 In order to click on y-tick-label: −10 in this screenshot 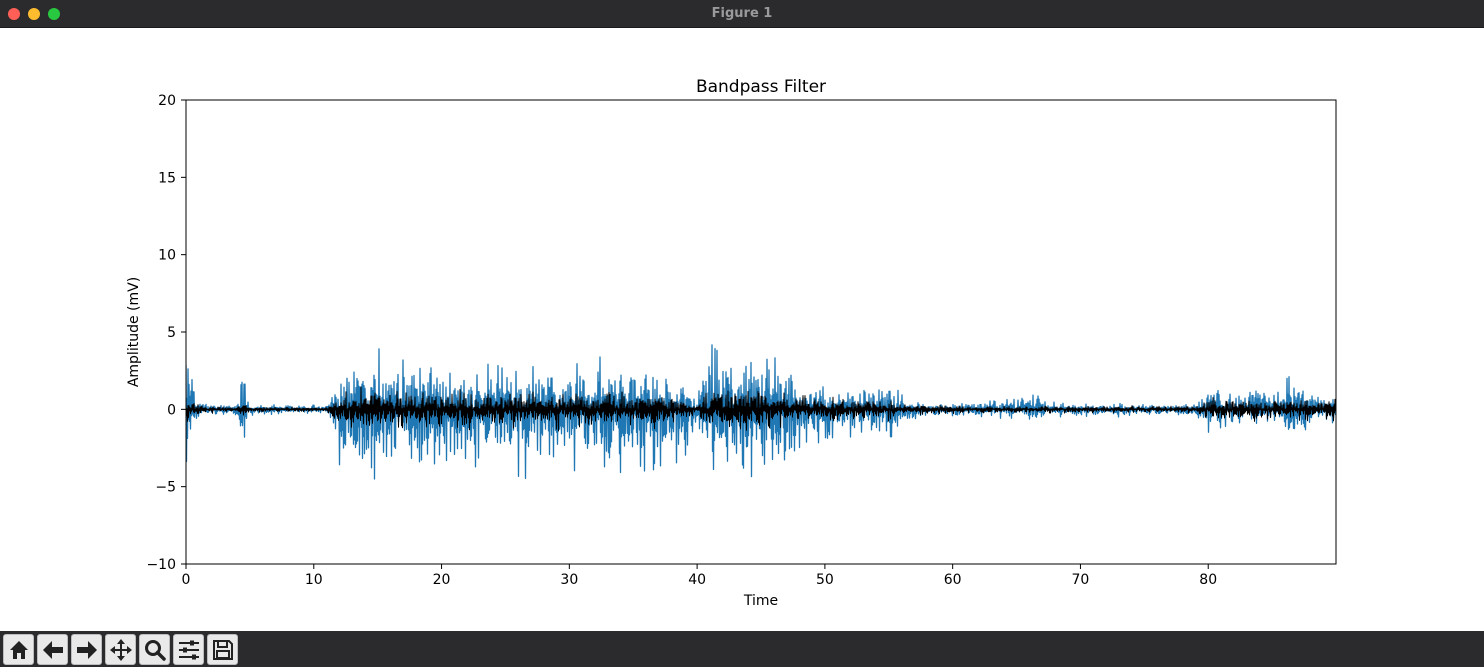, I will do `click(161, 565)`.